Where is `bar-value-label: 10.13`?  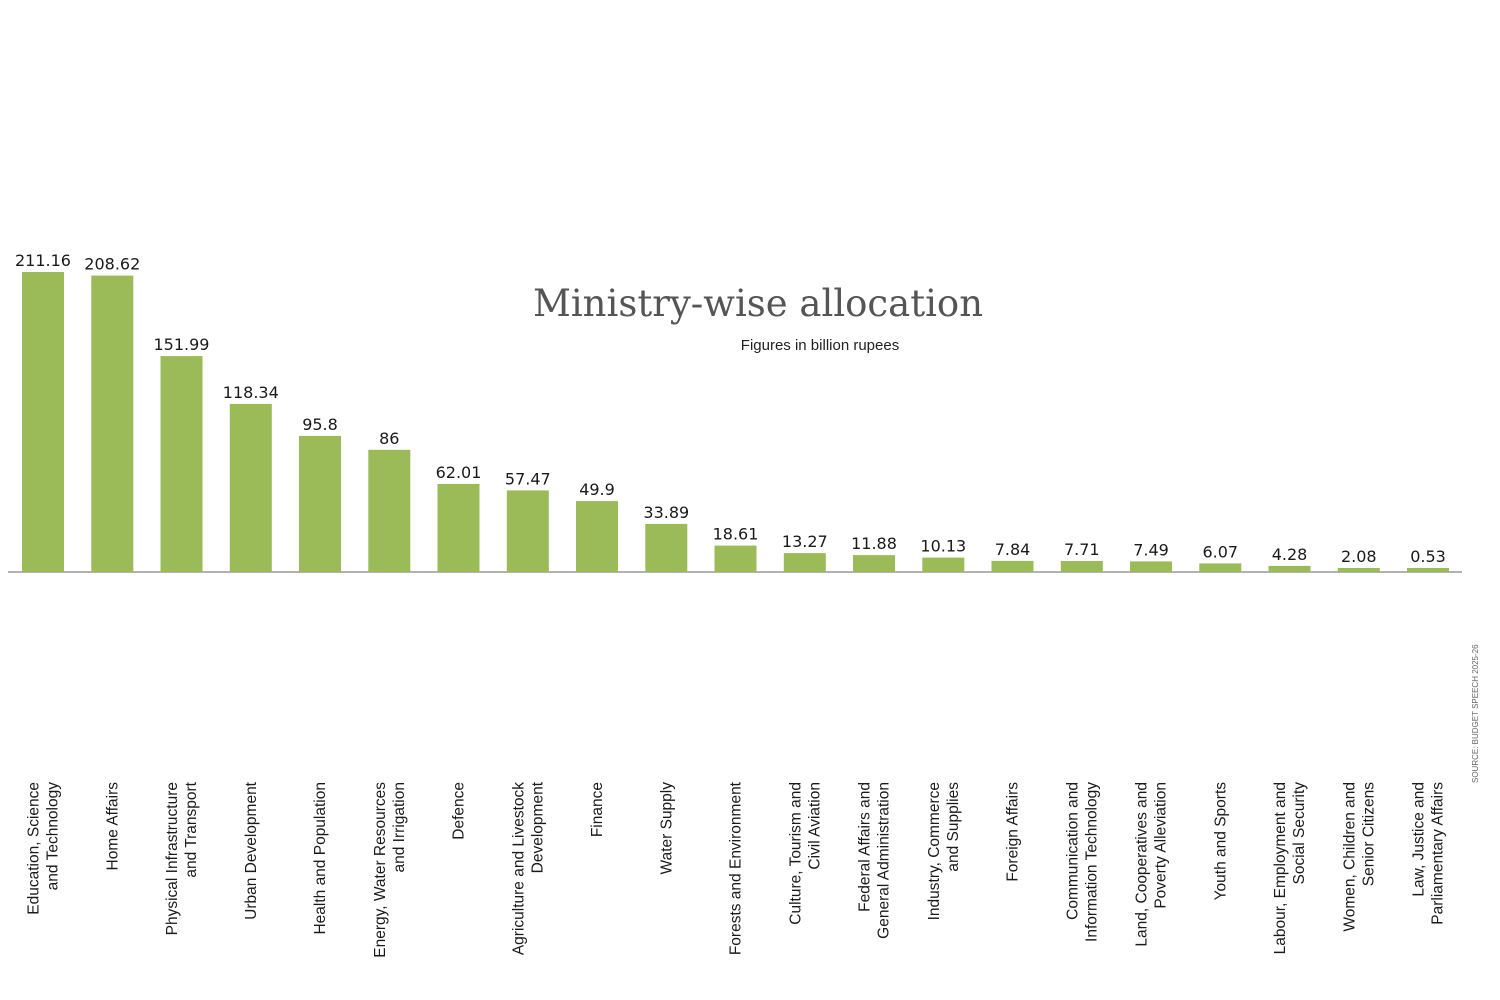
bar-value-label: 10.13 is located at coordinates (943, 546).